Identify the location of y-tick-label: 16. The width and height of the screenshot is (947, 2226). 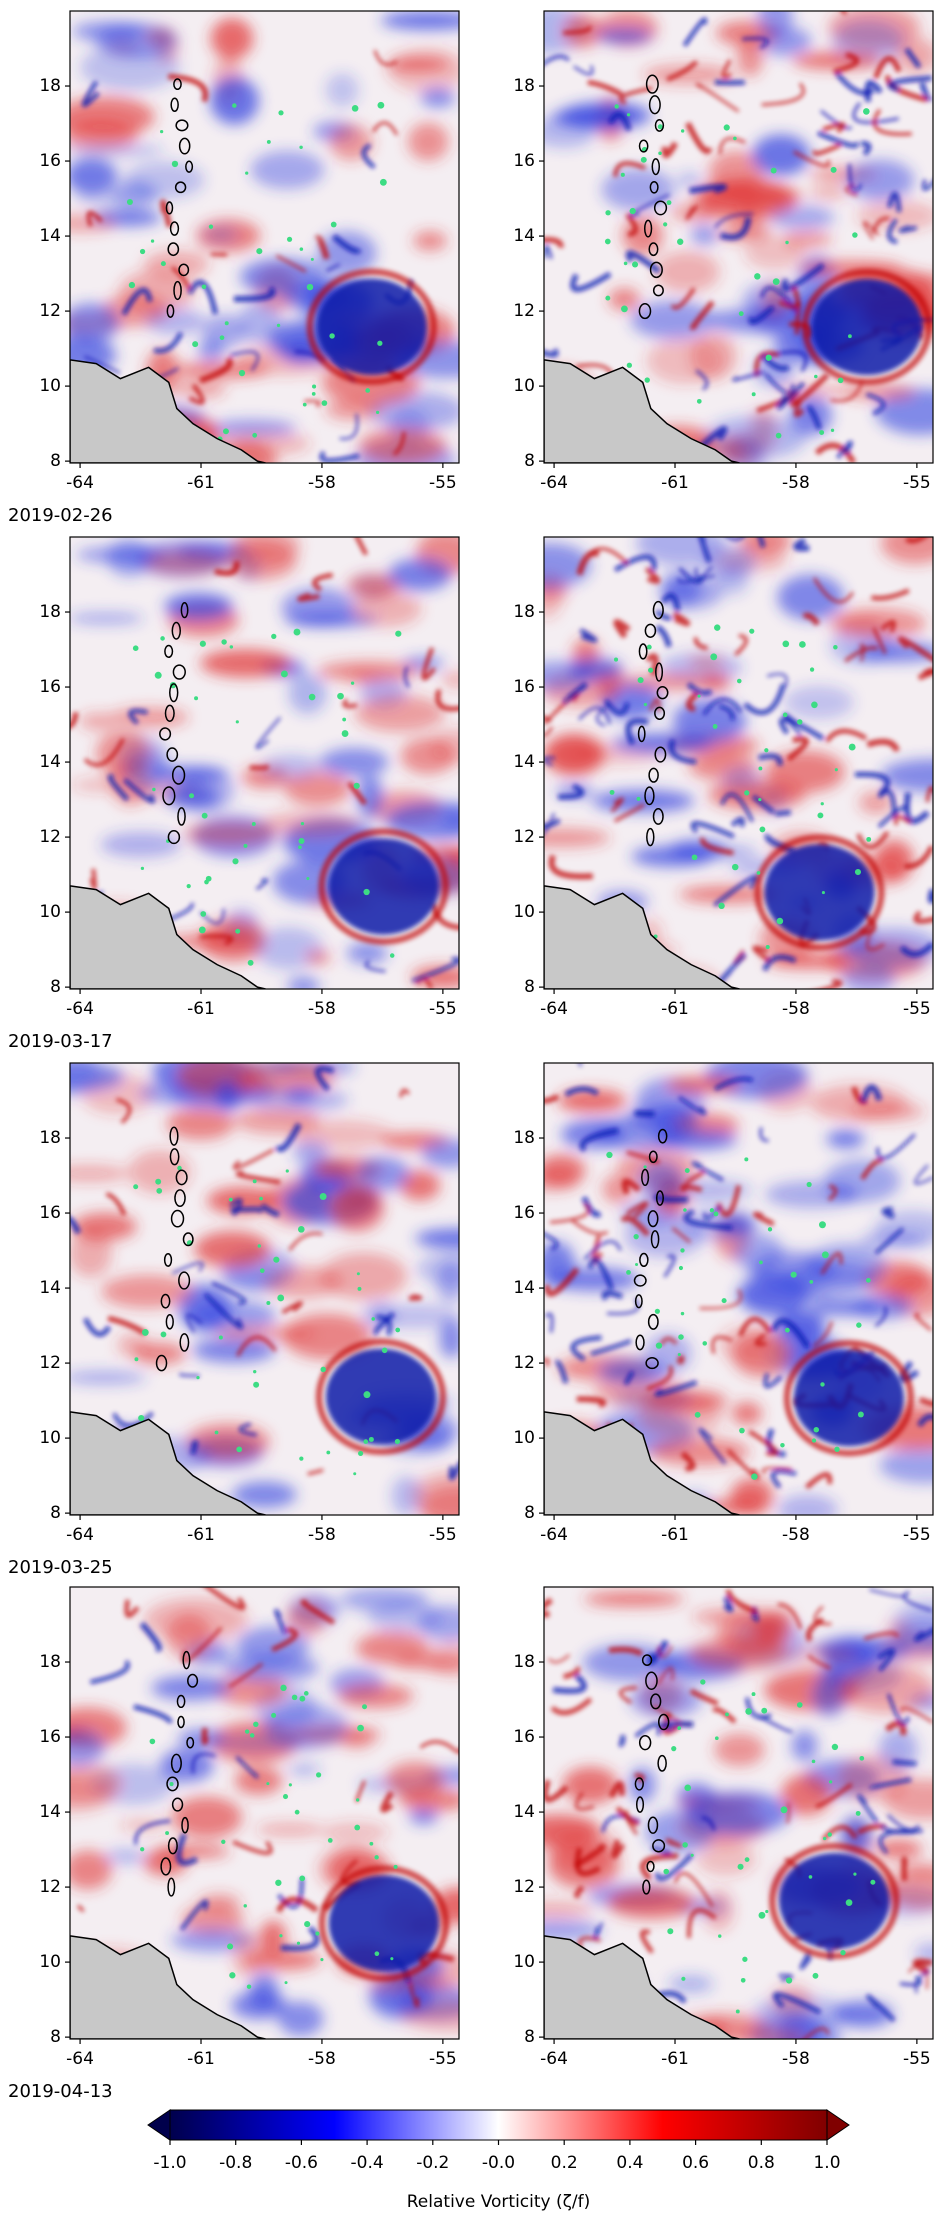
(50, 1213).